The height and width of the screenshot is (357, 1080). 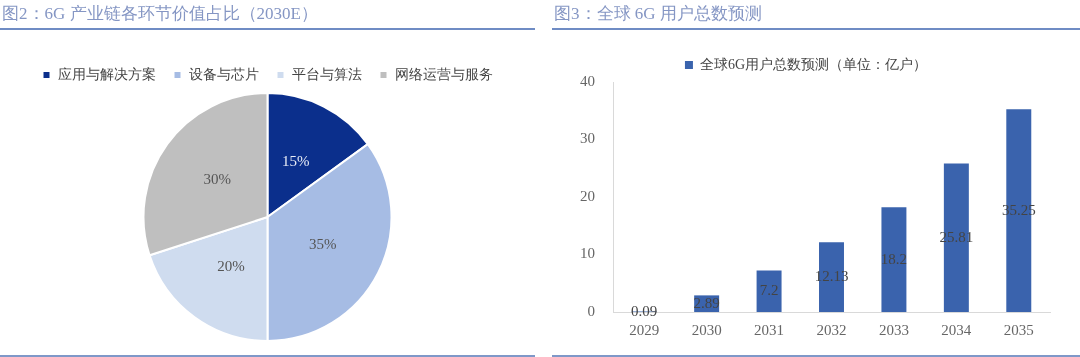 I want to click on data-label: 0.09, so click(x=644, y=310).